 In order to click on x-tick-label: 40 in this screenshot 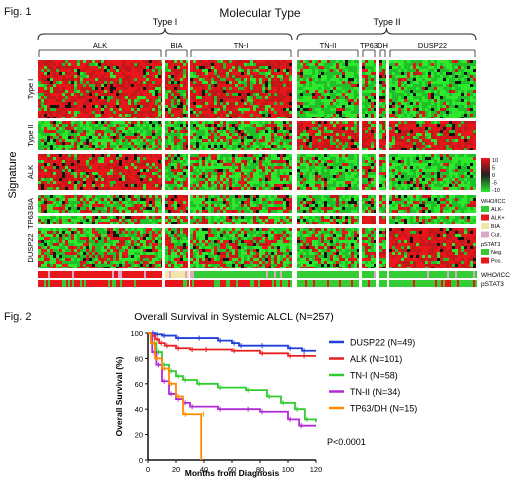, I will do `click(204, 469)`.